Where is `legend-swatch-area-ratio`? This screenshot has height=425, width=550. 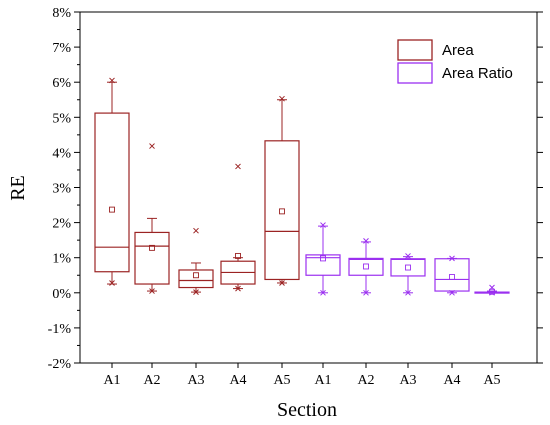 legend-swatch-area-ratio is located at coordinates (415, 73).